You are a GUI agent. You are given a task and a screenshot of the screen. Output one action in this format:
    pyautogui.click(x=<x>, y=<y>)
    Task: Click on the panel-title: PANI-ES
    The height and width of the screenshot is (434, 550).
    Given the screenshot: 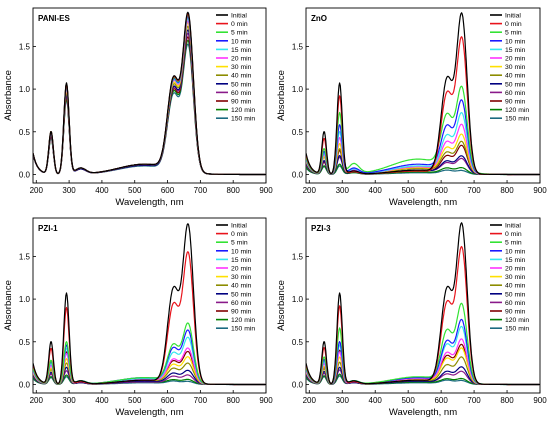 What is the action you would take?
    pyautogui.click(x=54, y=18)
    